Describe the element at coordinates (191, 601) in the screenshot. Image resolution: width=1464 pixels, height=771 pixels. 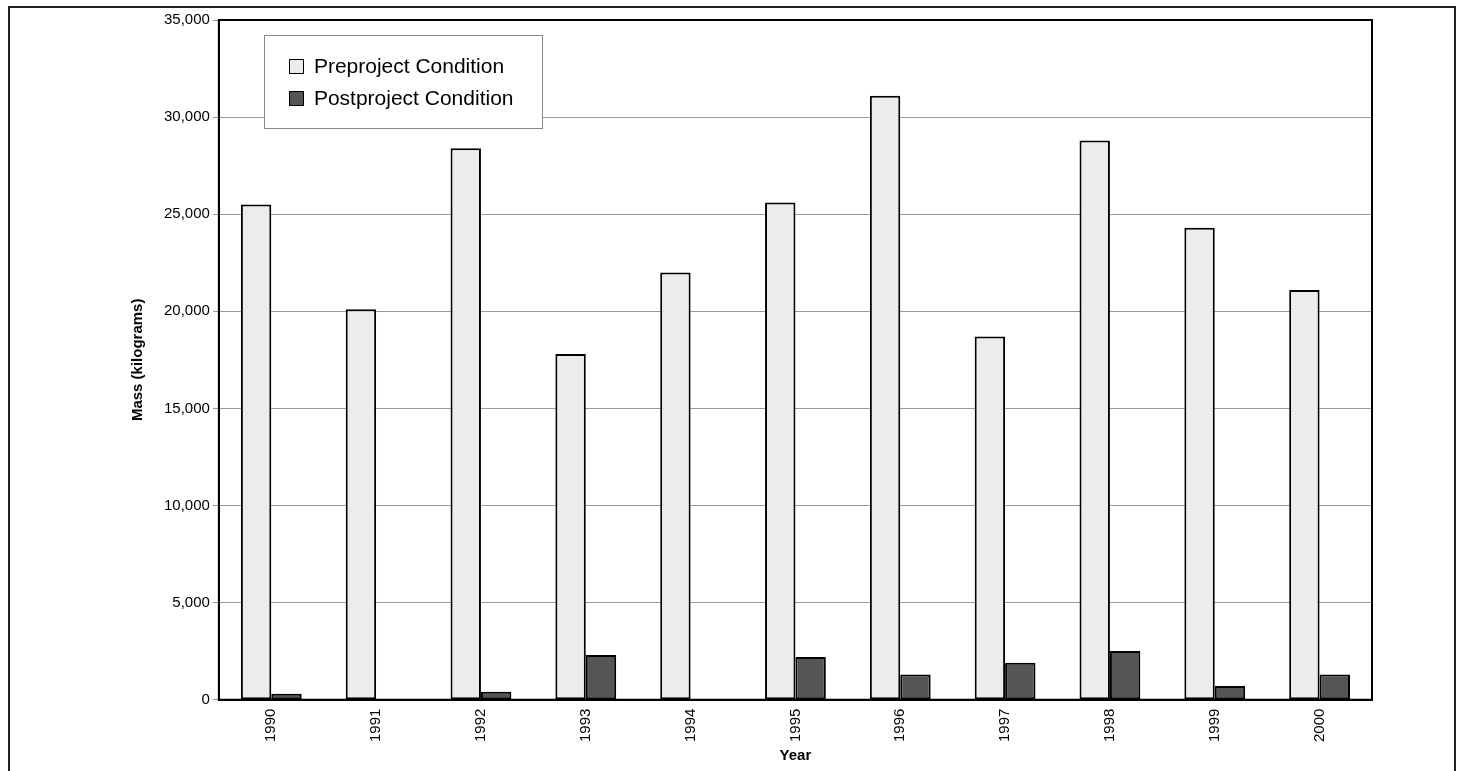
I see `y-tick-label: 5,000` at that location.